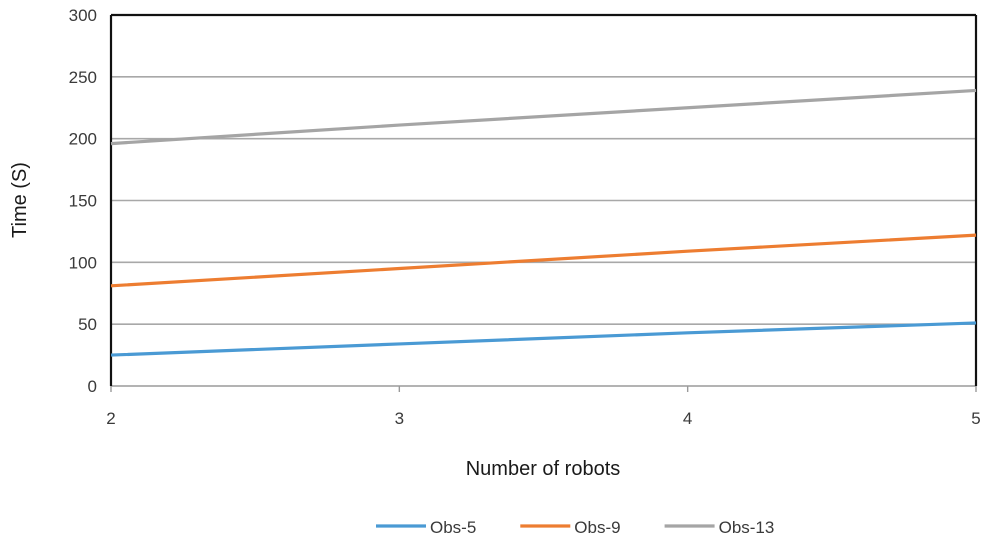 The height and width of the screenshot is (547, 983). I want to click on y-tick-label: 100, so click(83, 262).